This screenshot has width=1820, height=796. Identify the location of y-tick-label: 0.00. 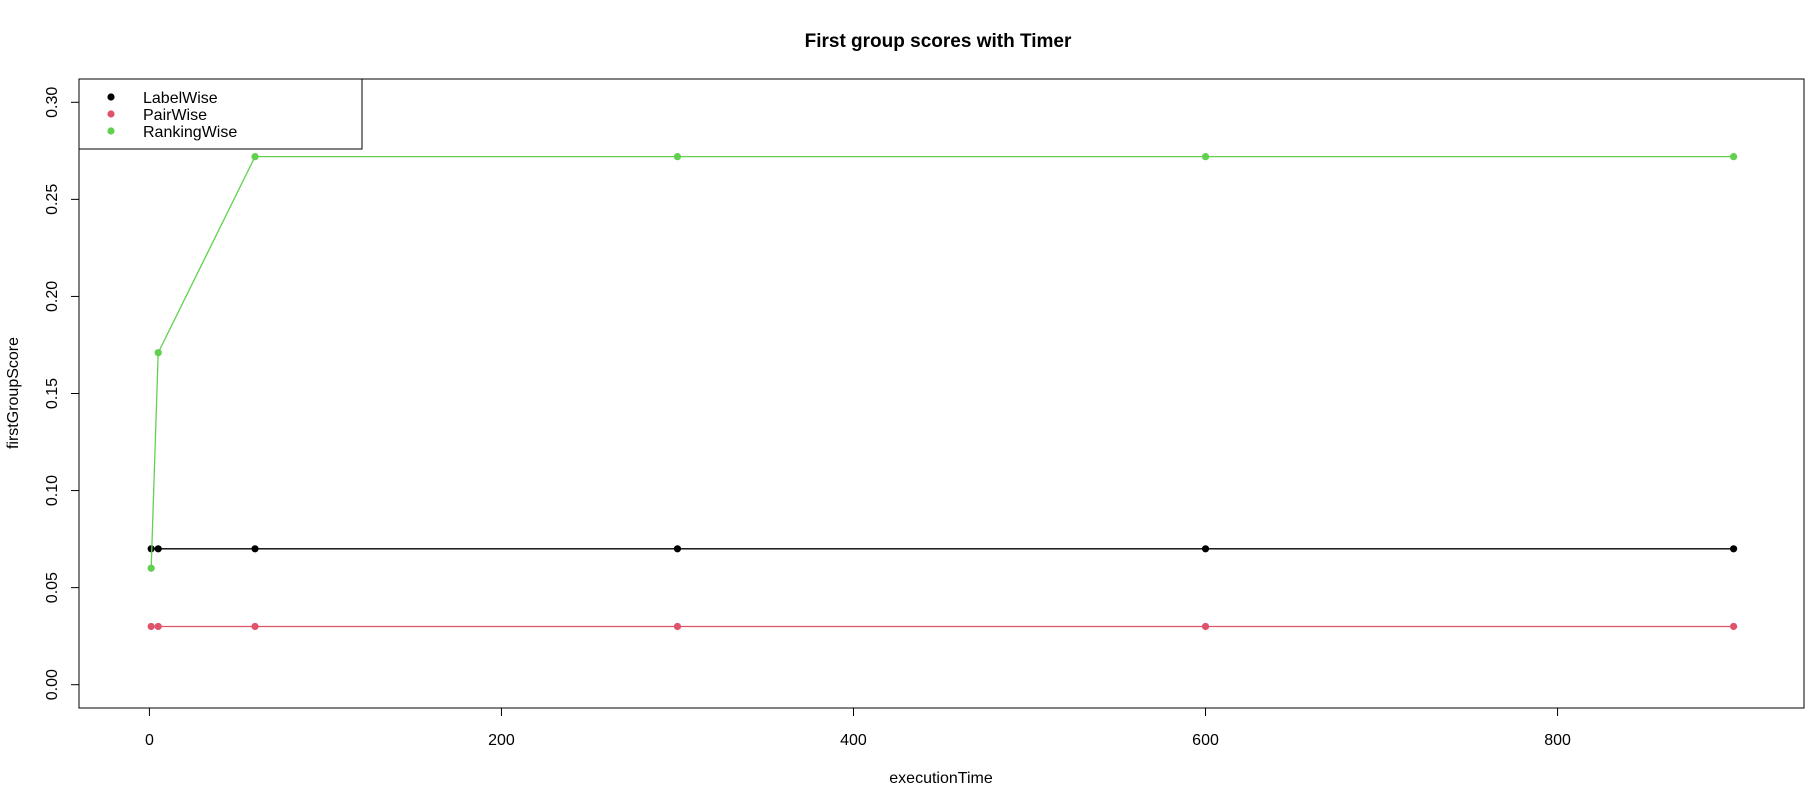
(52, 684).